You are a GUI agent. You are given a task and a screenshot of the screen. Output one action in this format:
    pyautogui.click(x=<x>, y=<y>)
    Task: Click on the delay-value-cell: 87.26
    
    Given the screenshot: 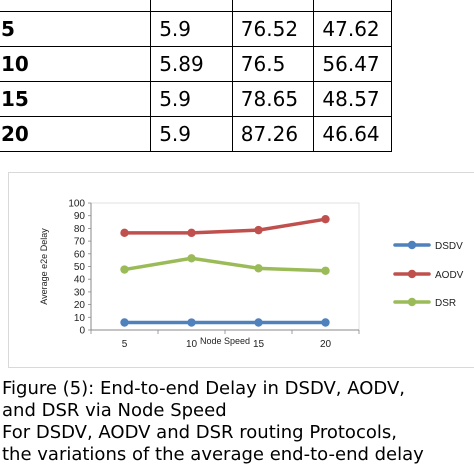 What is the action you would take?
    pyautogui.click(x=273, y=134)
    